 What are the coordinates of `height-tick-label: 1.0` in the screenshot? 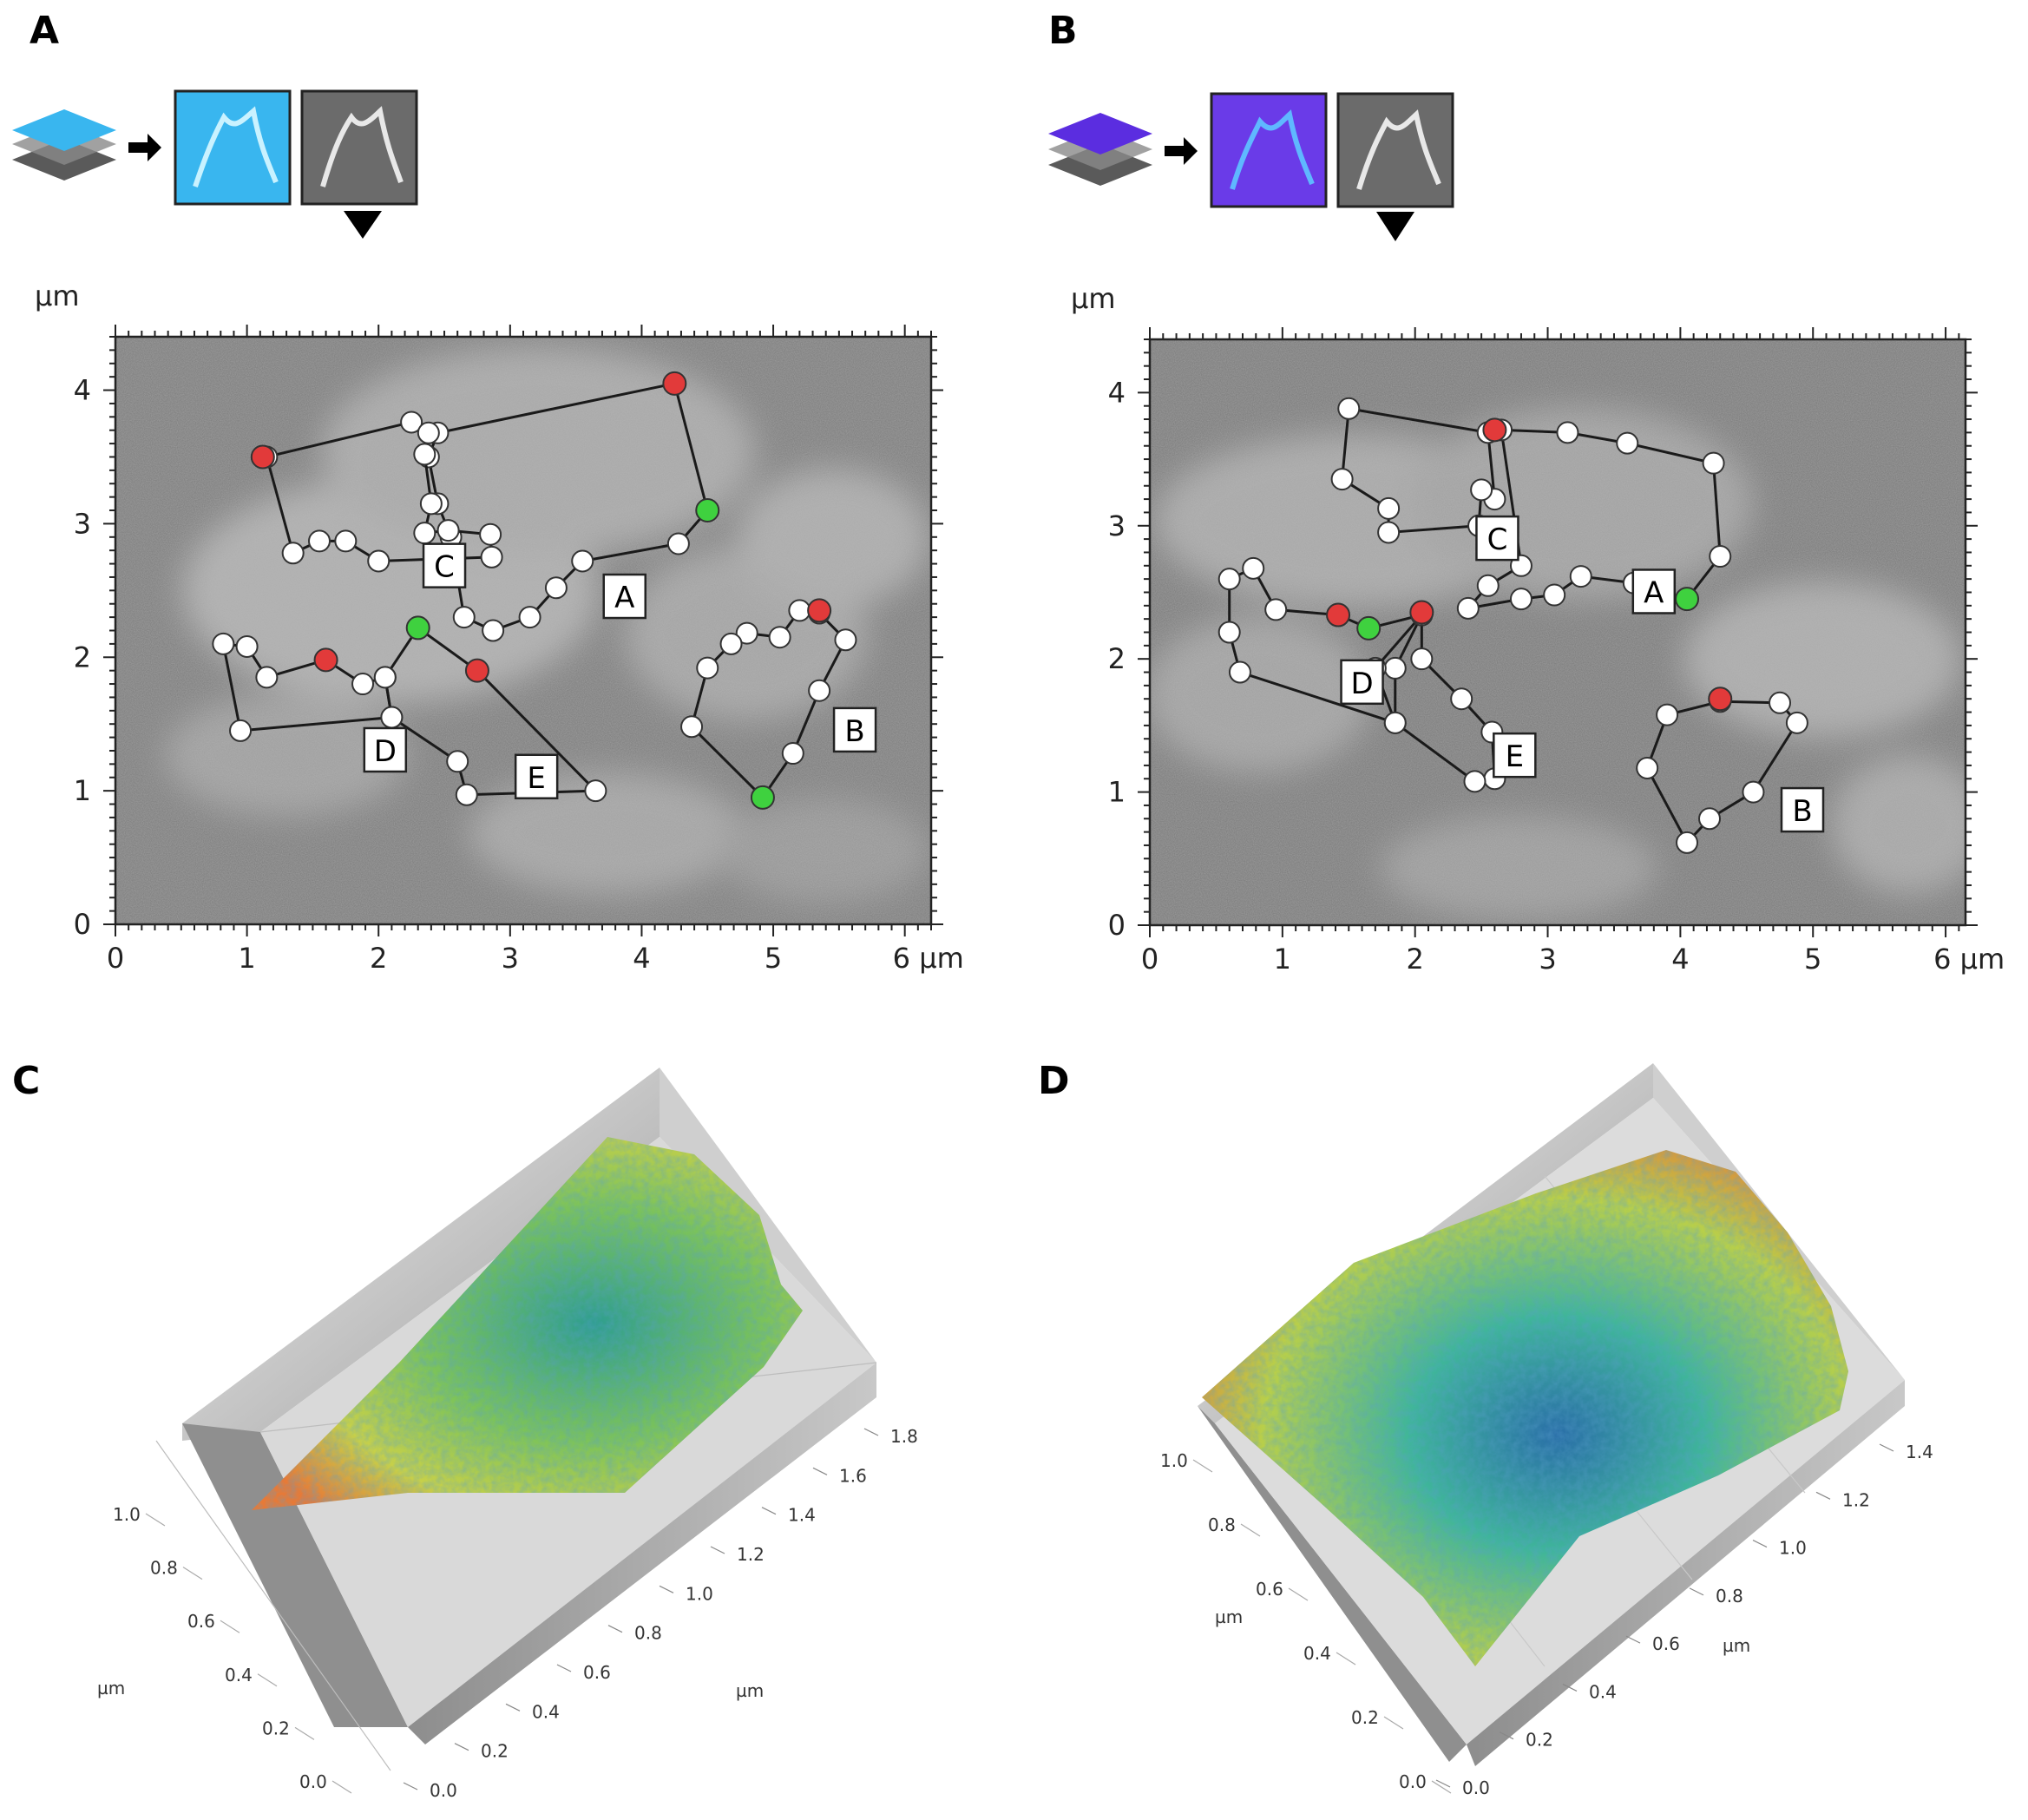 It's located at (127, 1514).